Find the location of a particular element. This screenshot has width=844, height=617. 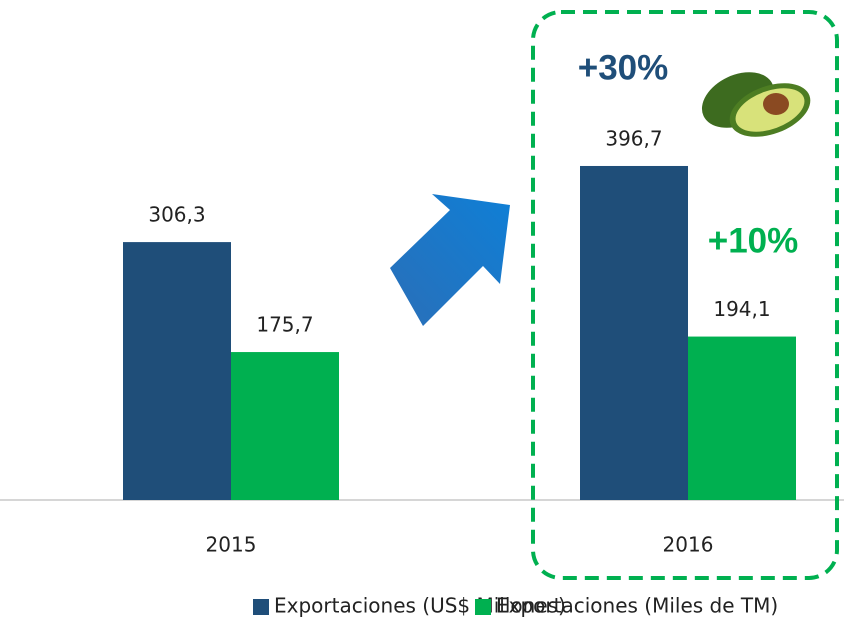

annotation: +10% is located at coordinates (753, 240).